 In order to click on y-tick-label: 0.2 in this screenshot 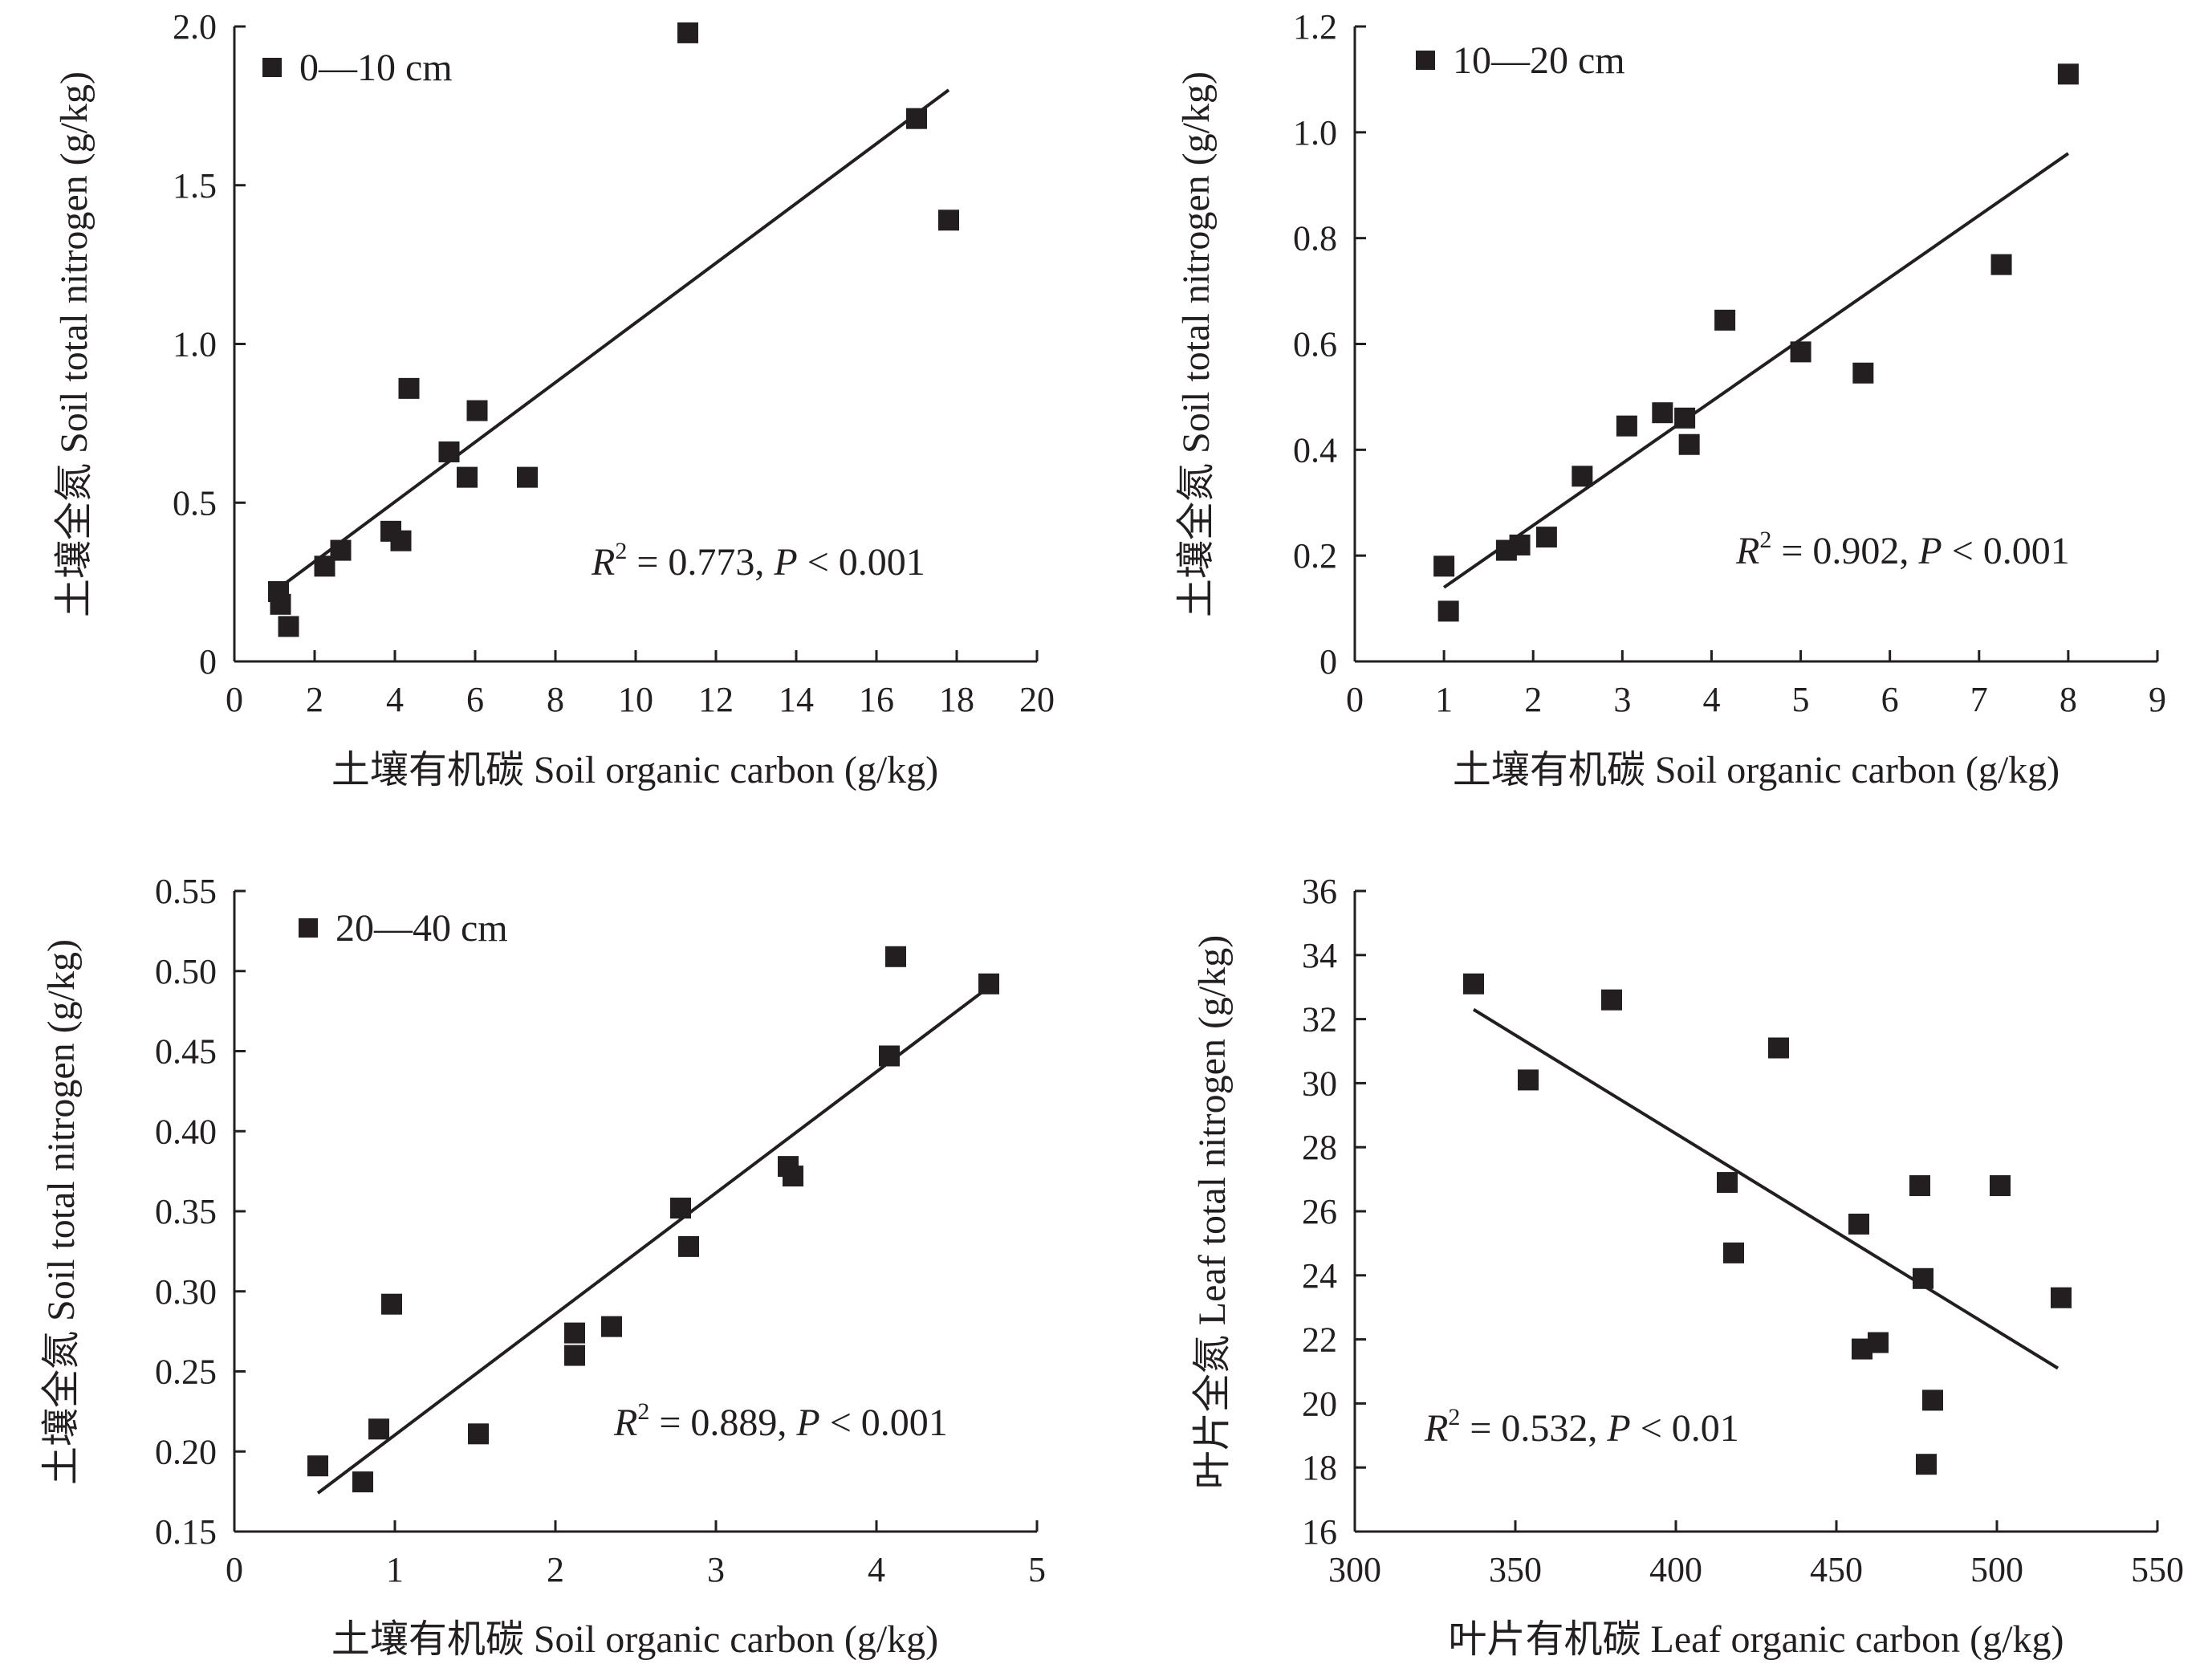, I will do `click(1315, 556)`.